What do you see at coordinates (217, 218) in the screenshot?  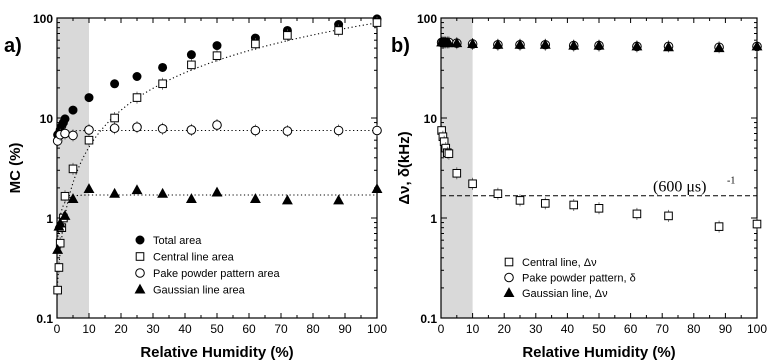 I see `series-filled-triangle` at bounding box center [217, 218].